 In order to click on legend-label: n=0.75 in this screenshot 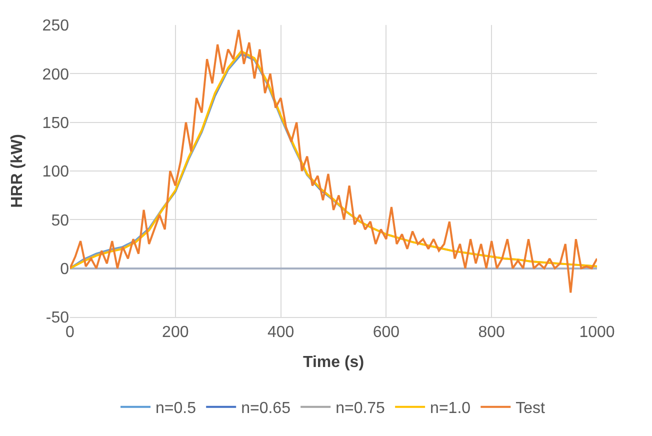, I will do `click(361, 409)`.